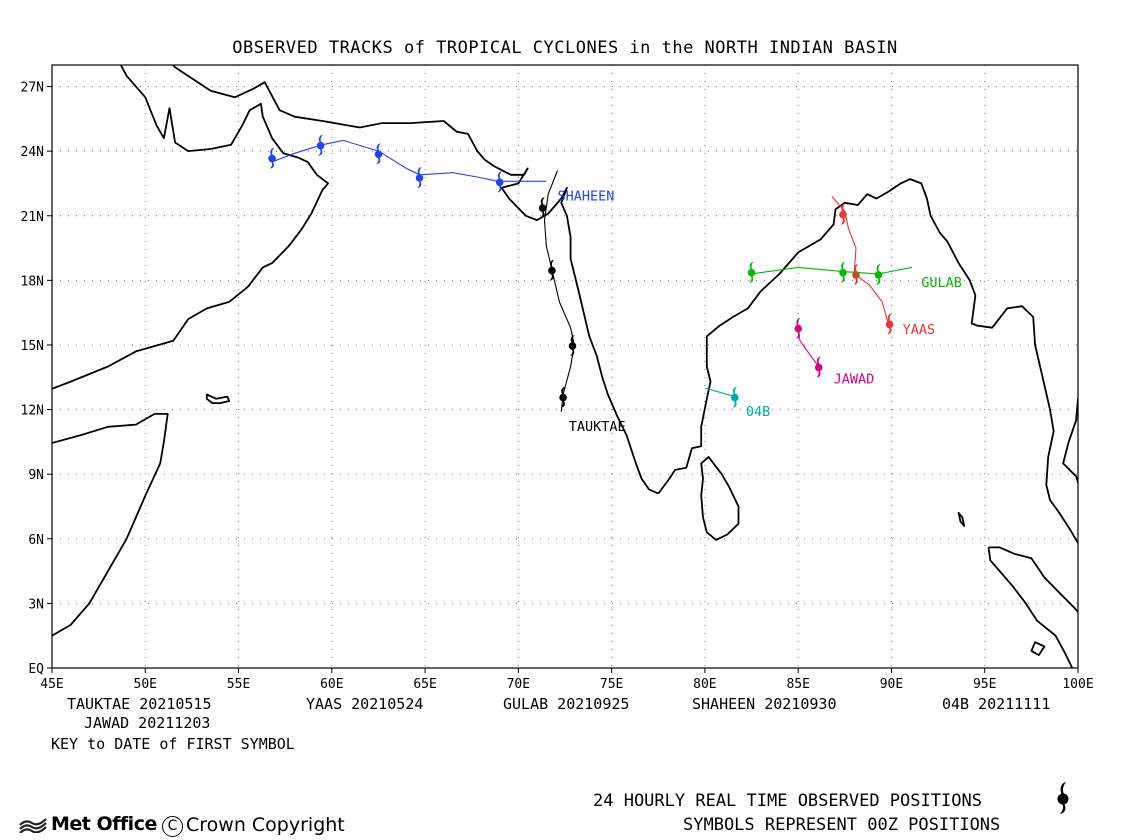 The image size is (1130, 840). What do you see at coordinates (32, 88) in the screenshot?
I see `lat-tick-label: 27N` at bounding box center [32, 88].